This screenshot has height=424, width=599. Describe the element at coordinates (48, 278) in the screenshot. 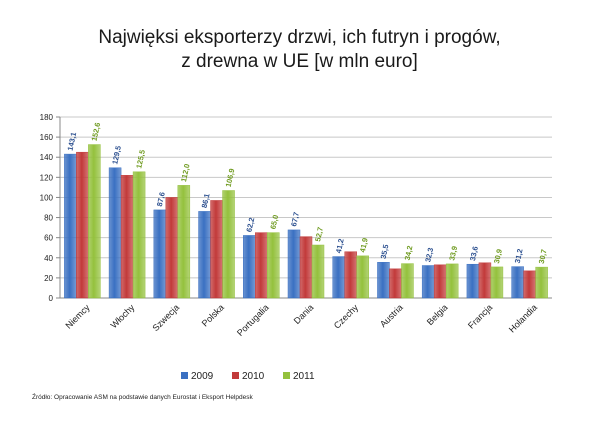

I see `y-tick-label: 20` at that location.